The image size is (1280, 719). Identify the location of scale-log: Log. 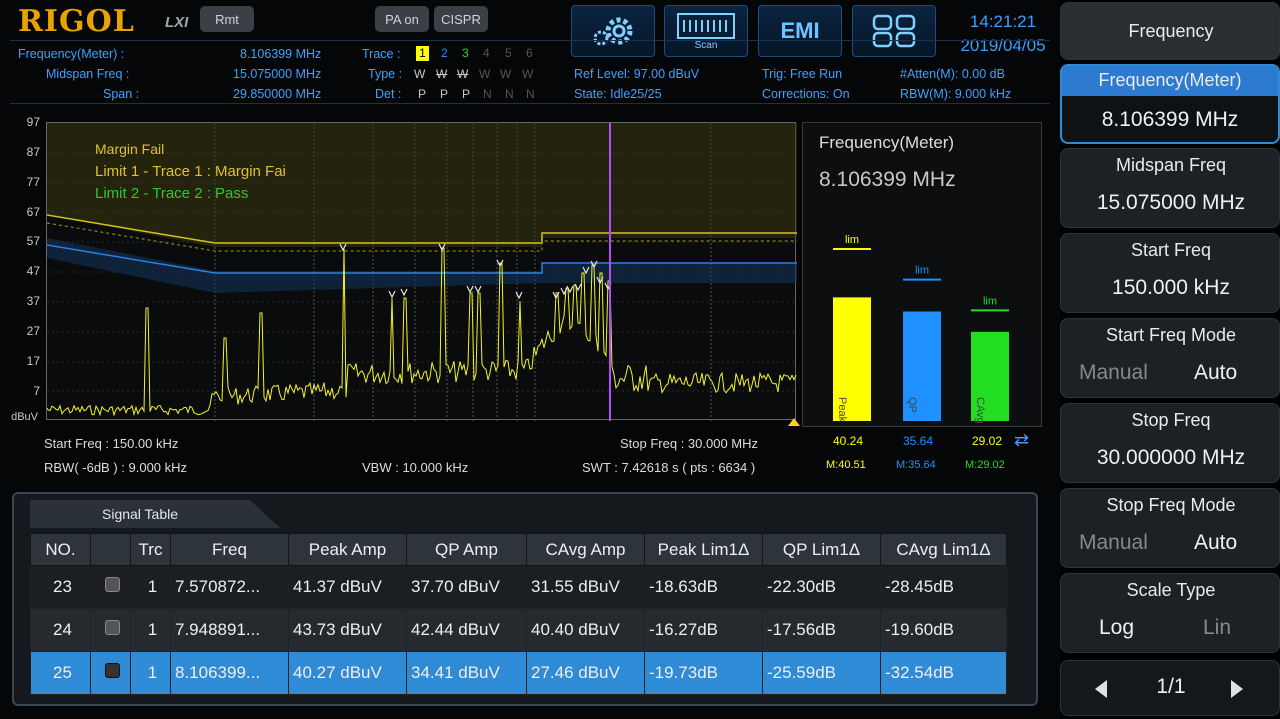
(1117, 627).